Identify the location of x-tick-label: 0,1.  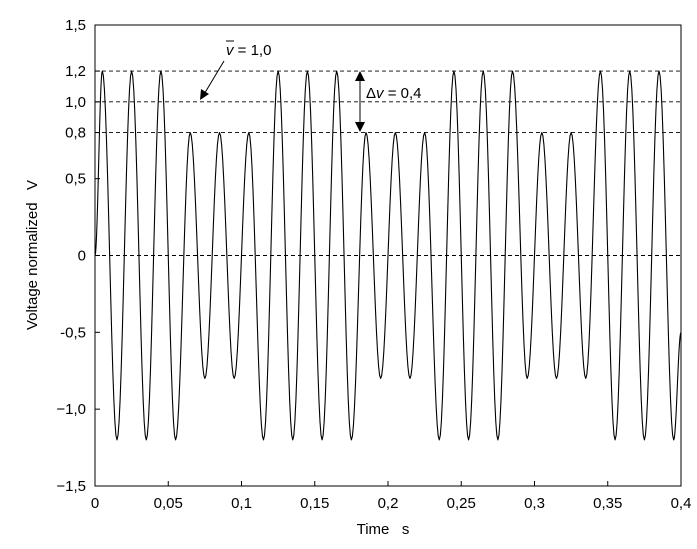
(241, 503).